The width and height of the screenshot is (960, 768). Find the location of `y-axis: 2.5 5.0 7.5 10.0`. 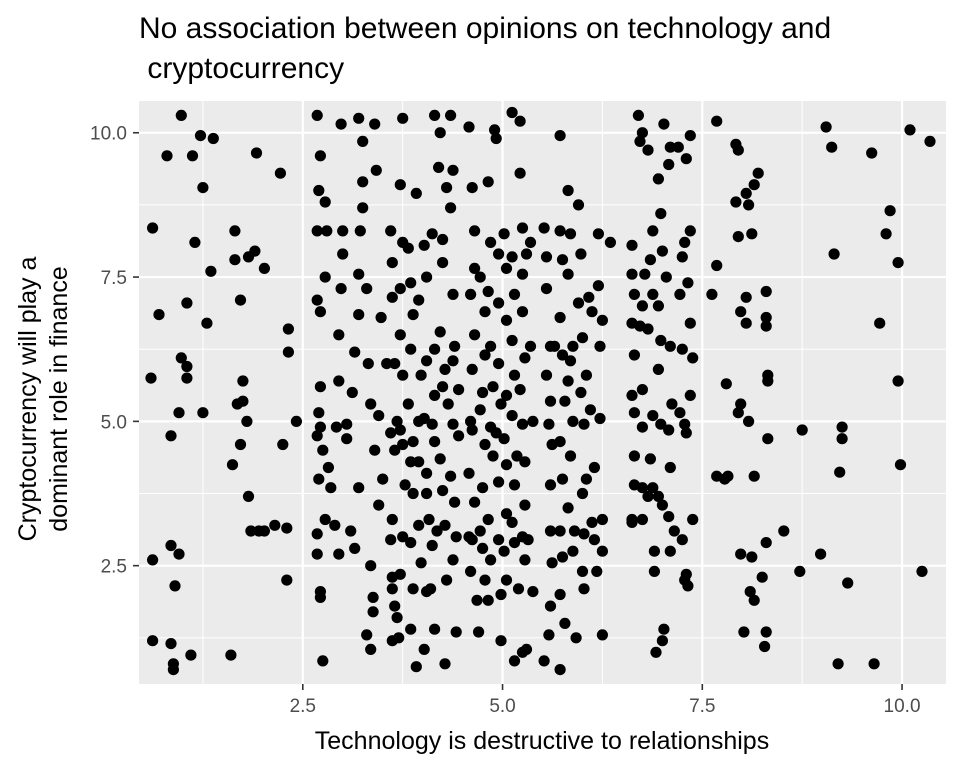

y-axis: 2.5 5.0 7.5 10.0 is located at coordinates (114, 351).